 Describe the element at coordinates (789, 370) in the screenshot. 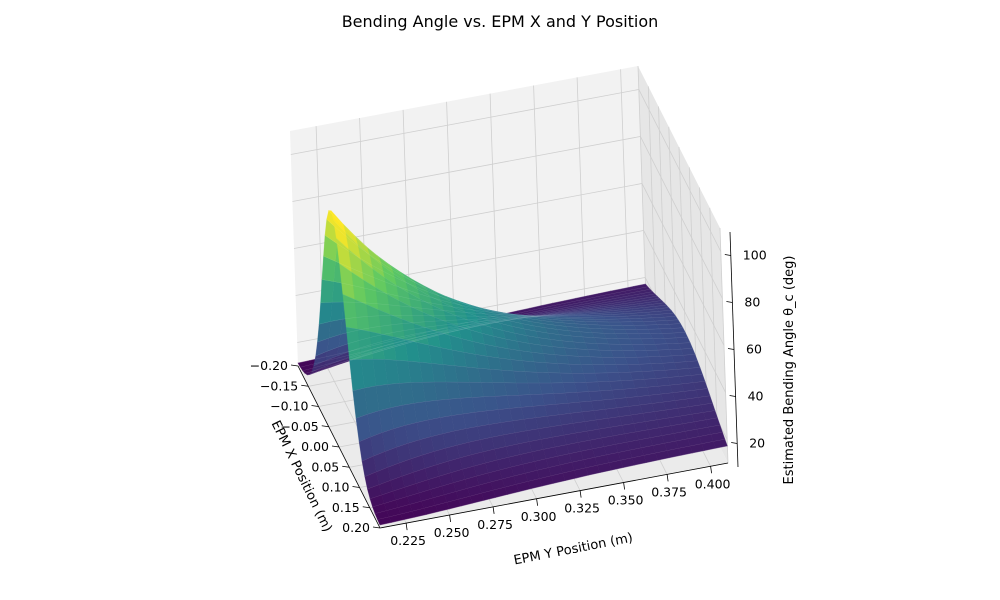

I see `z-axis-label: Estimated Bending Angle θ_c (deg)` at that location.